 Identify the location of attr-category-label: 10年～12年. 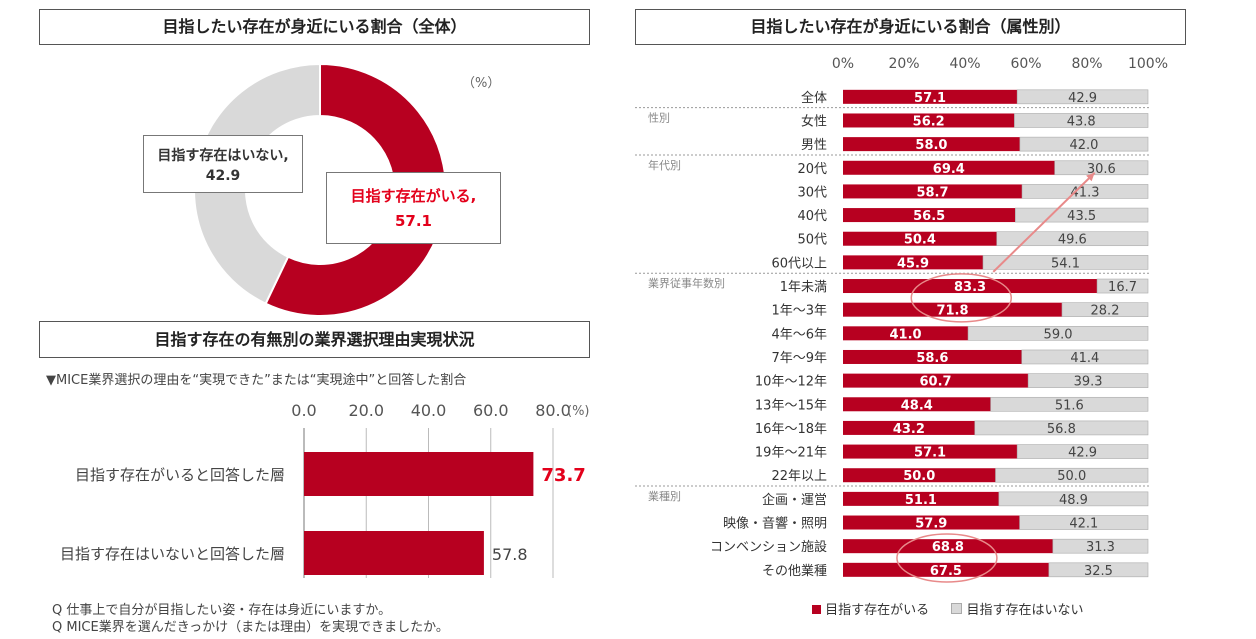
(791, 382).